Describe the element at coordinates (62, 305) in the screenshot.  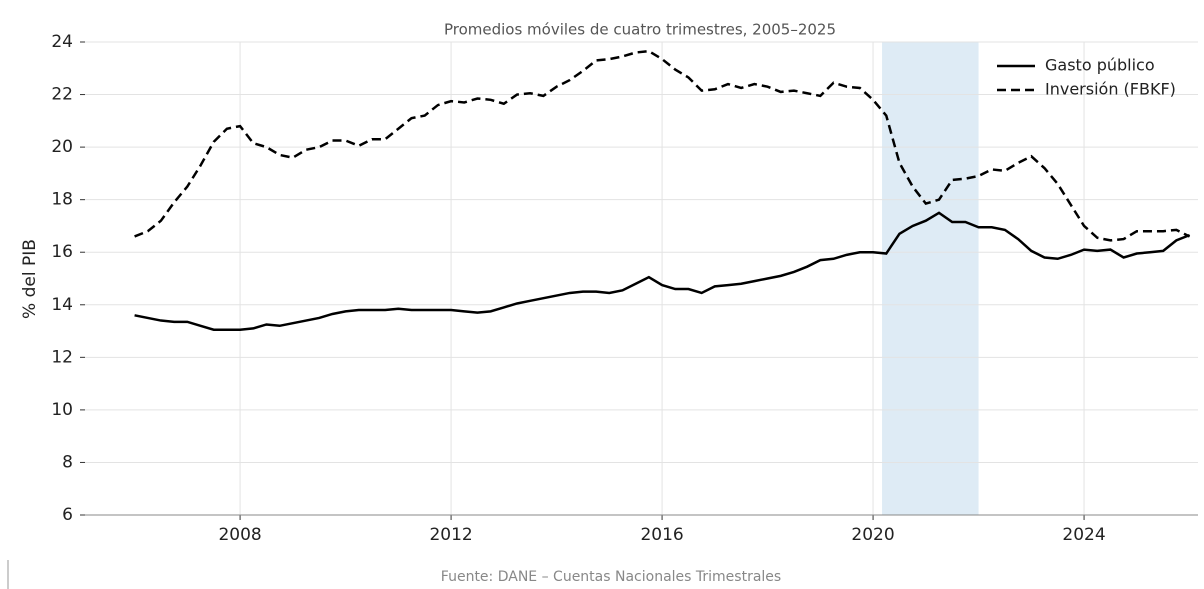
I see `y-tick-label: 14` at that location.